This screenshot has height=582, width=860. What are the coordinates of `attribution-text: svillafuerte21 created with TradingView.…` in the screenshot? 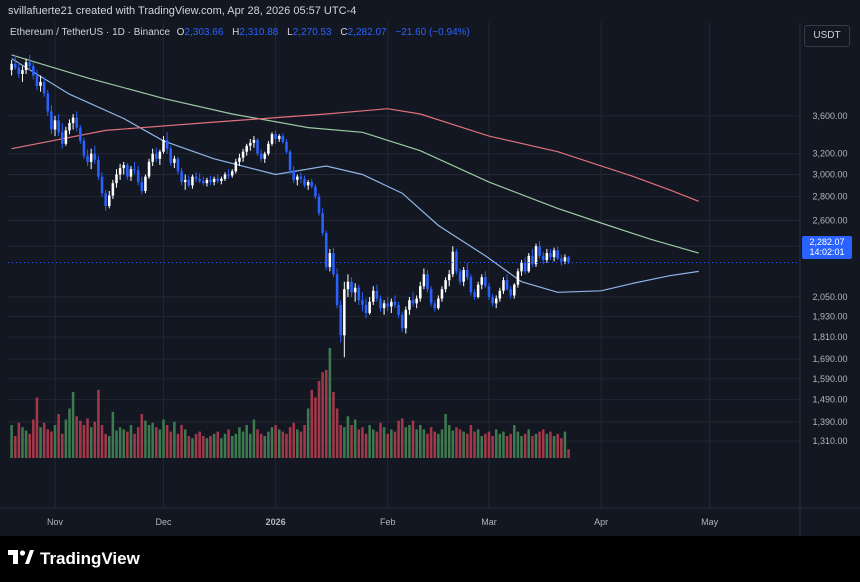 It's located at (182, 11).